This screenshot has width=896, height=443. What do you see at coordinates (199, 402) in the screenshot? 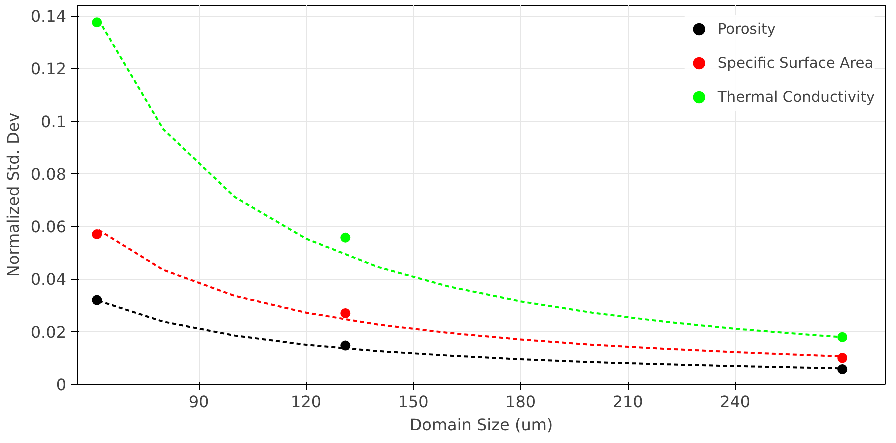
I see `x-tick-label: 90` at bounding box center [199, 402].